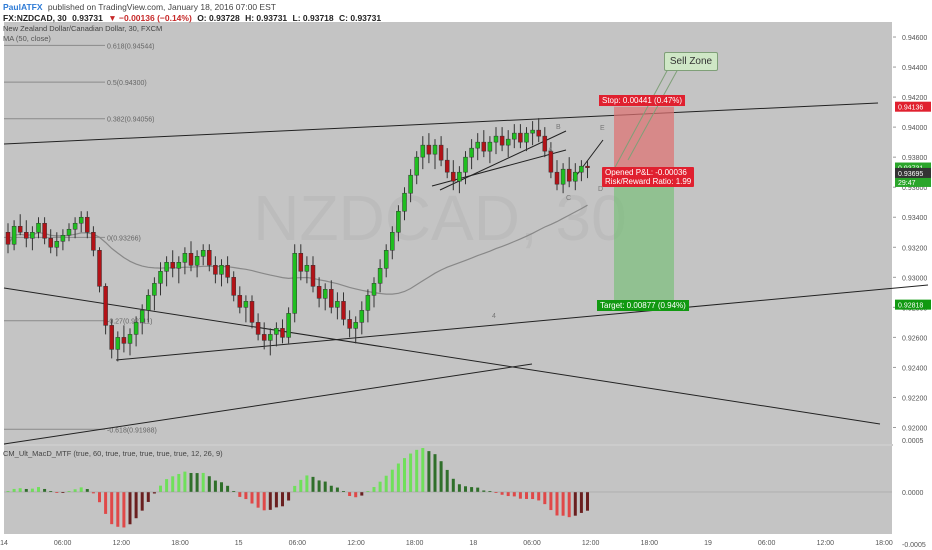  What do you see at coordinates (914, 68) in the screenshot?
I see `price-tick-label: 0.94400` at bounding box center [914, 68].